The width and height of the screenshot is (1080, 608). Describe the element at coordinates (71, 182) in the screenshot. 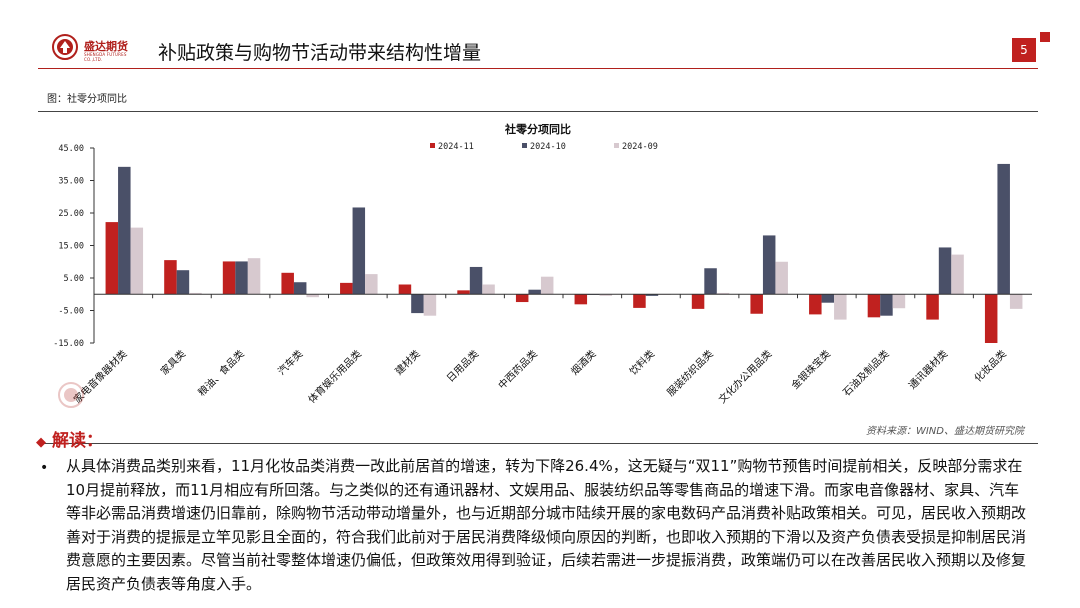

I see `y-tick-label: 35.00` at that location.